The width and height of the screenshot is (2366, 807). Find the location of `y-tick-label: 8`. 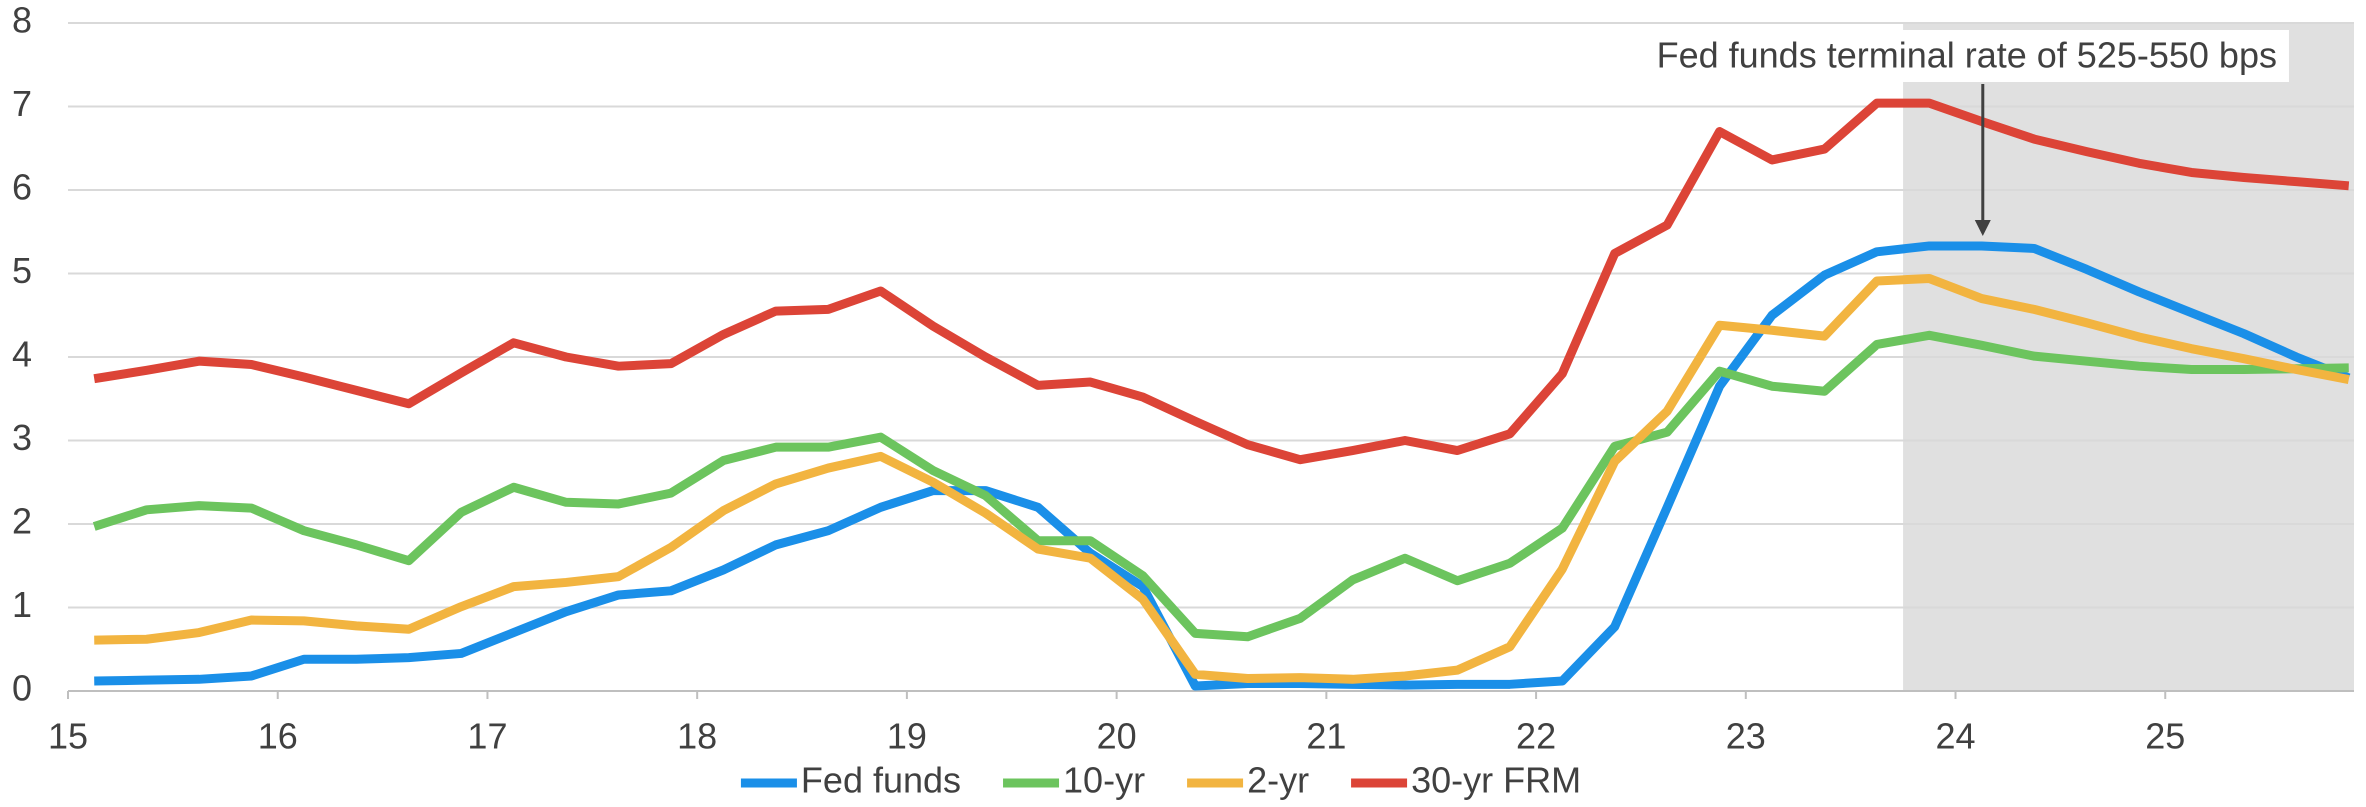

y-tick-label: 8 is located at coordinates (22, 20).